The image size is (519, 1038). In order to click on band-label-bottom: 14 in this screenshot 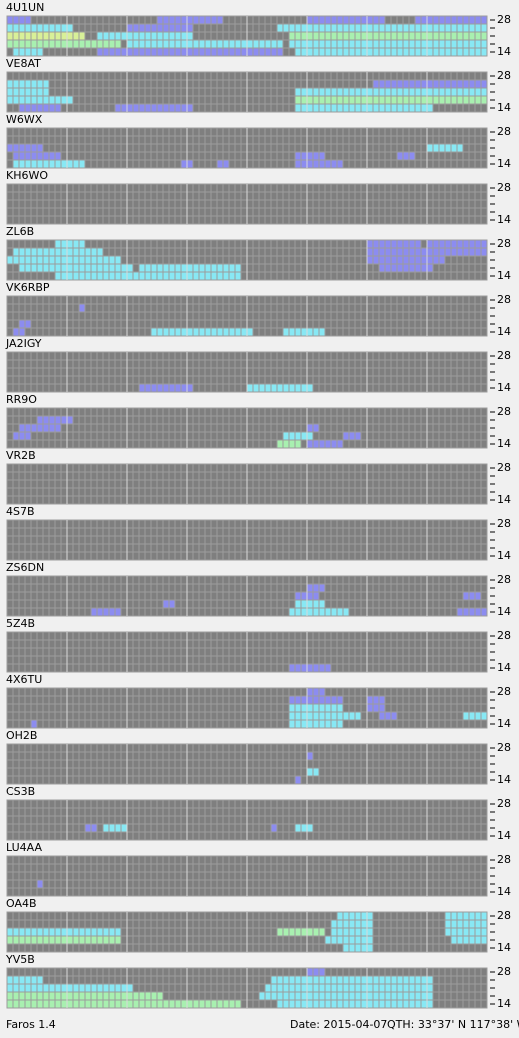, I will do `click(504, 835)`.